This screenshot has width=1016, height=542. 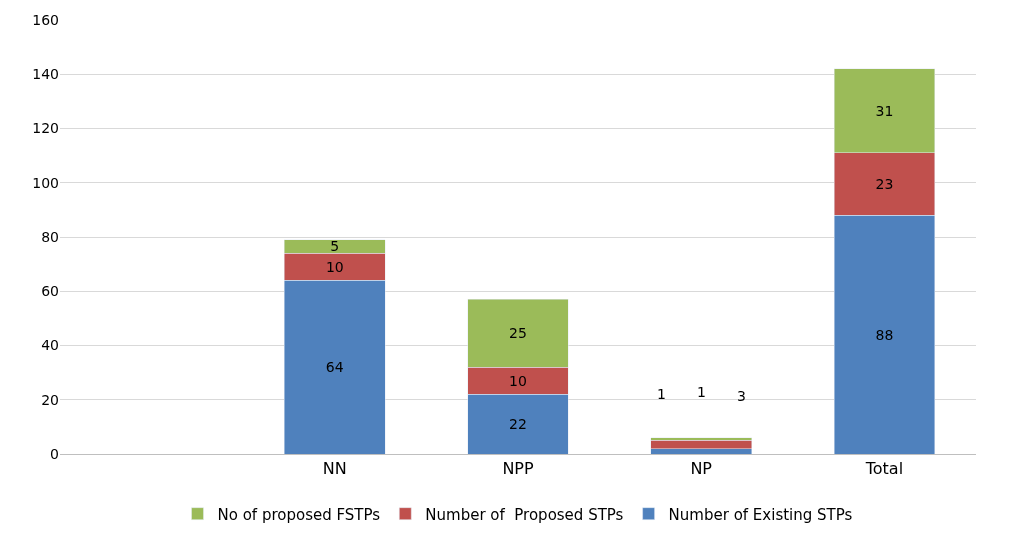 I want to click on data-label: 25, so click(x=518, y=333).